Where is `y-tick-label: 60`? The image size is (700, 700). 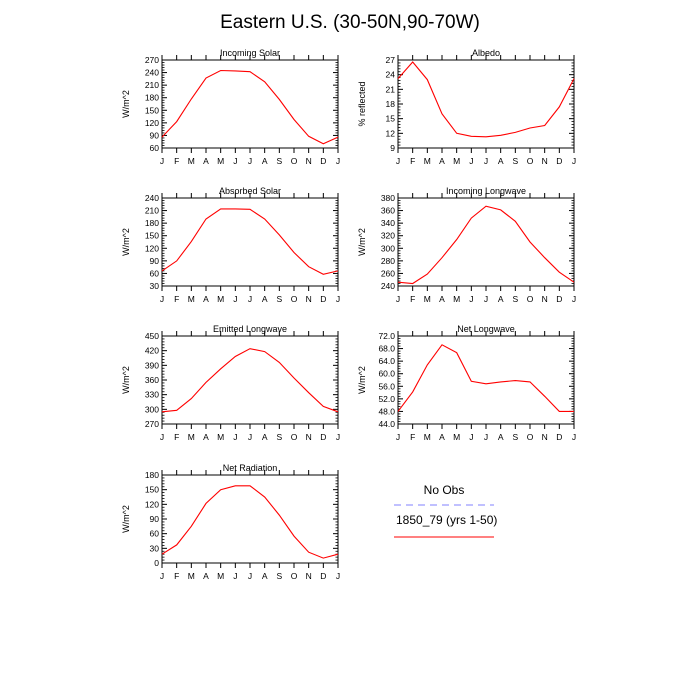 y-tick-label: 60 is located at coordinates (155, 534).